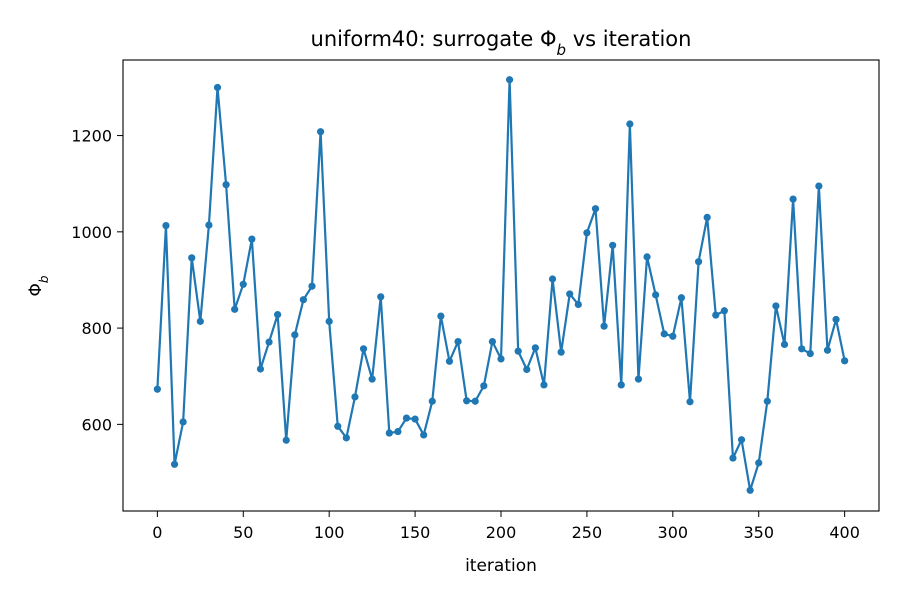  What do you see at coordinates (38, 285) in the screenshot?
I see `y-axis-label: Φb` at bounding box center [38, 285].